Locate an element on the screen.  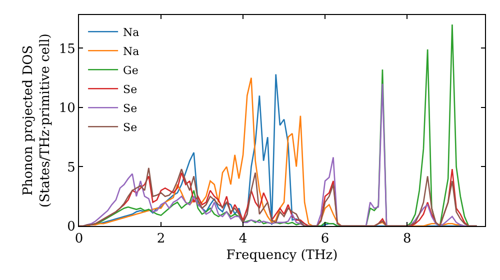
y-axis-title: Phonon projected DOS (States/THz·primitive cell) is located at coordinates (36, 120).